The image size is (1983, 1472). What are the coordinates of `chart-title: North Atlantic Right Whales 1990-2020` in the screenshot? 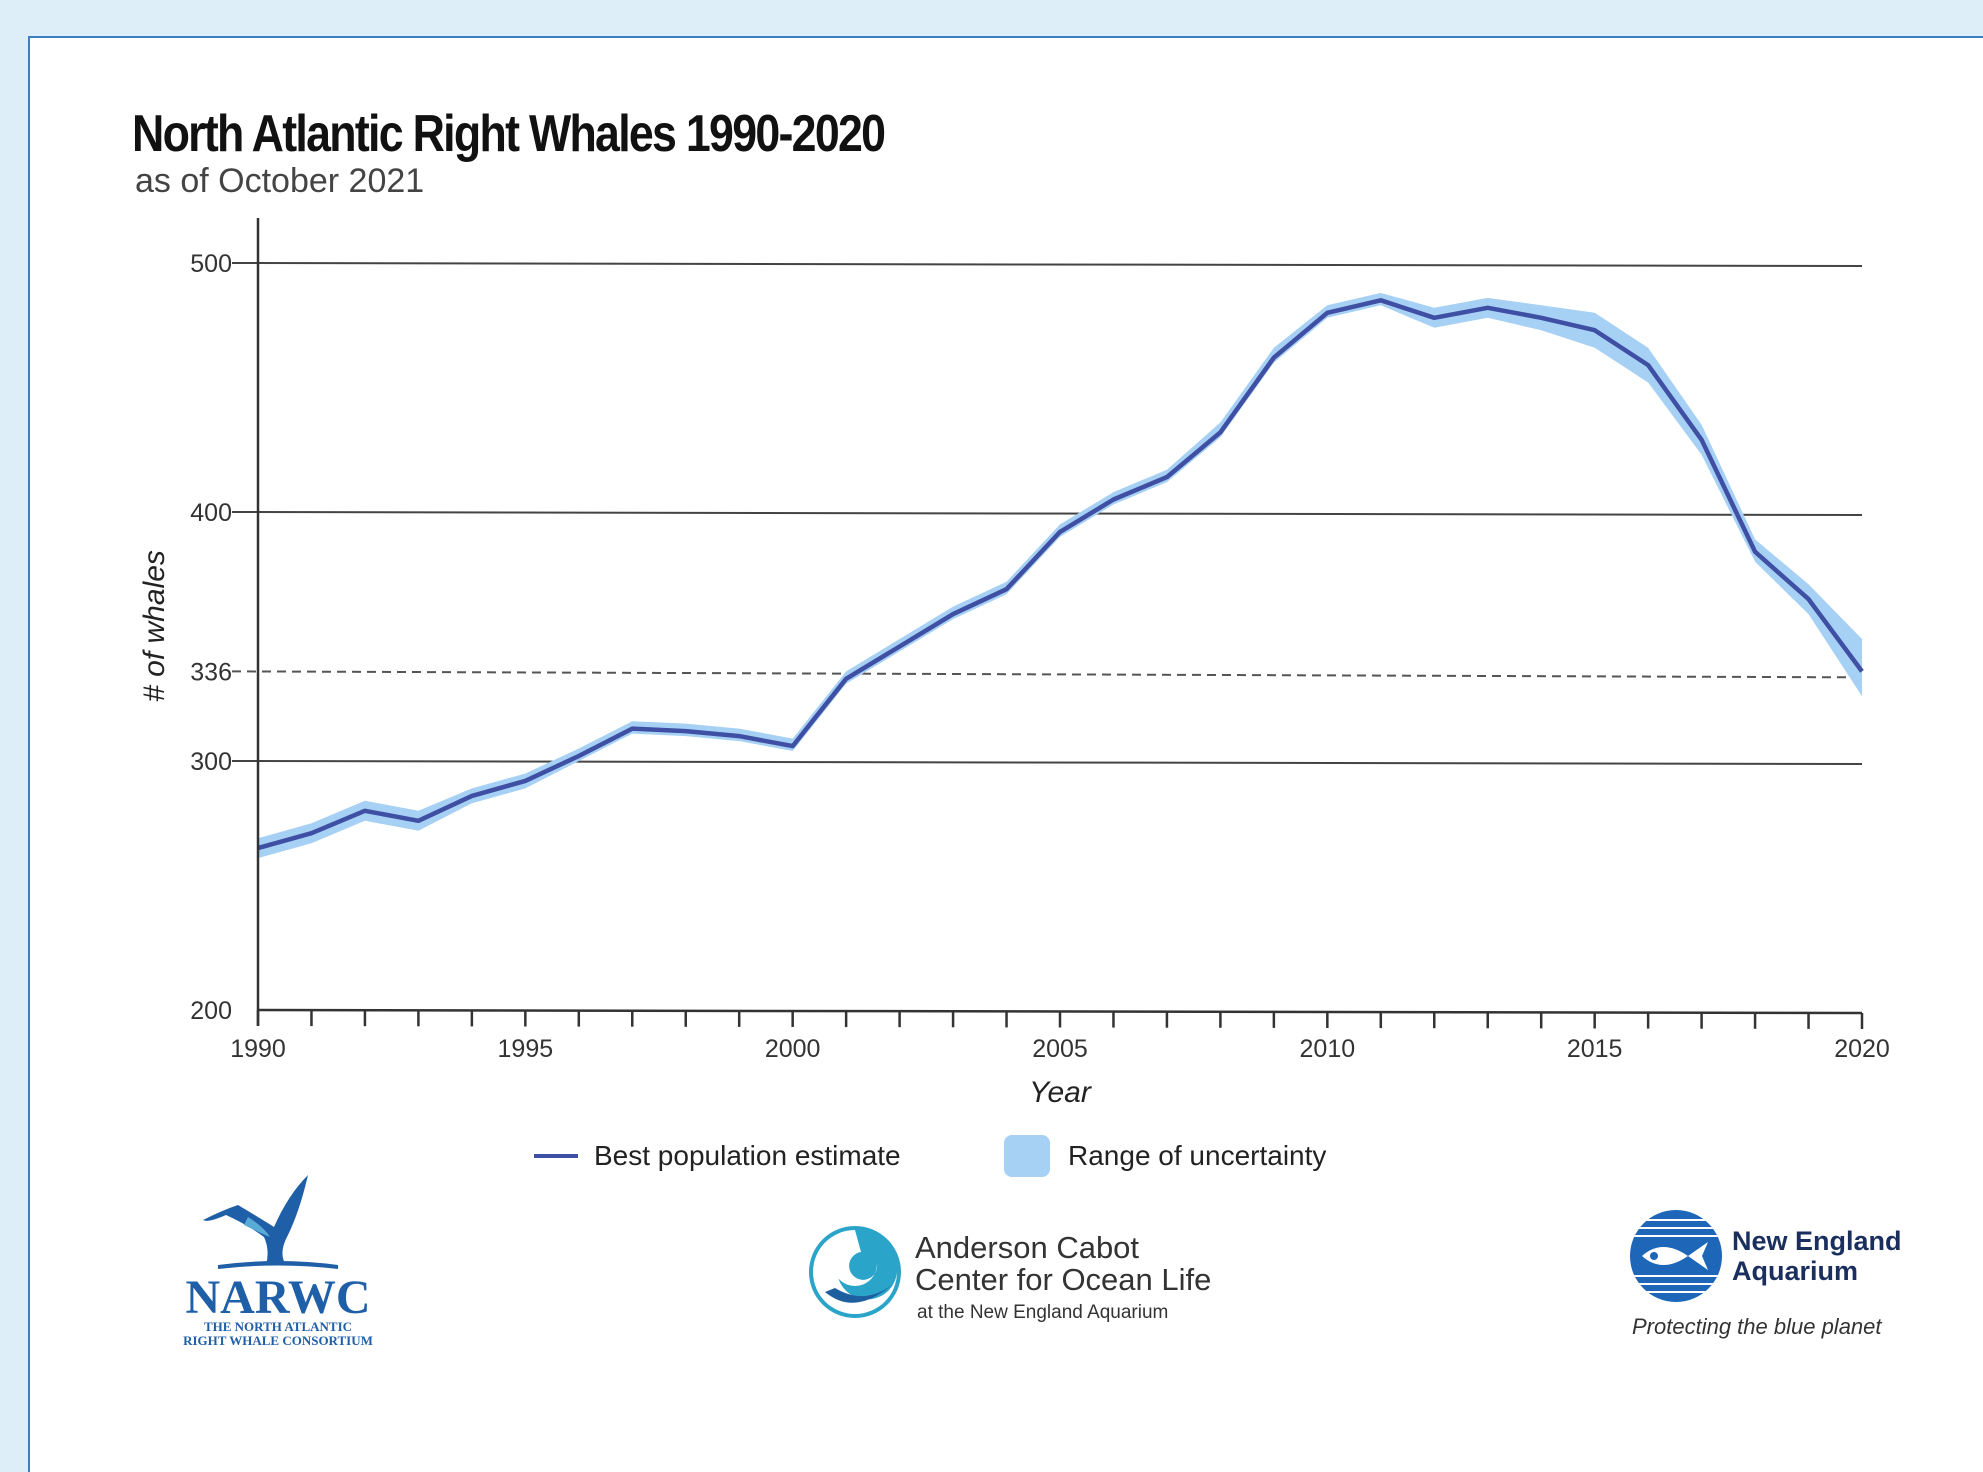 It's located at (509, 134).